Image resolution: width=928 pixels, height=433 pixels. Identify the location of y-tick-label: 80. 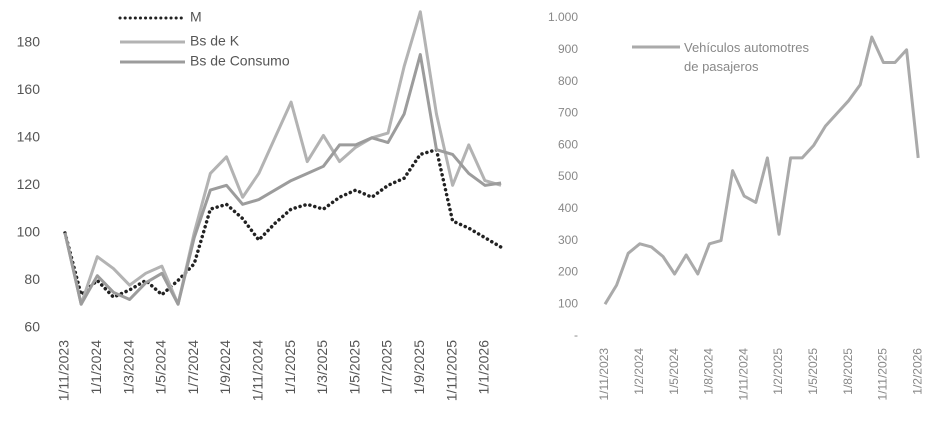
(32, 279).